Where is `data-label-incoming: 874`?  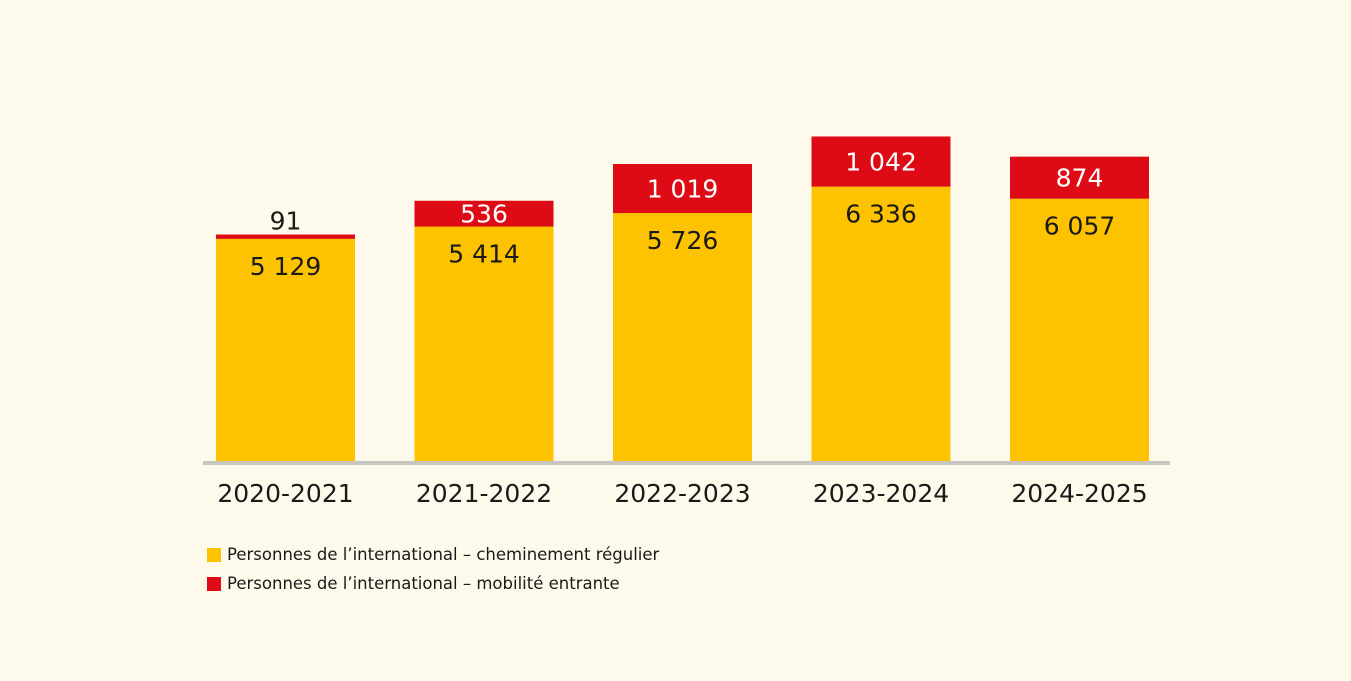
data-label-incoming: 874 is located at coordinates (1080, 178).